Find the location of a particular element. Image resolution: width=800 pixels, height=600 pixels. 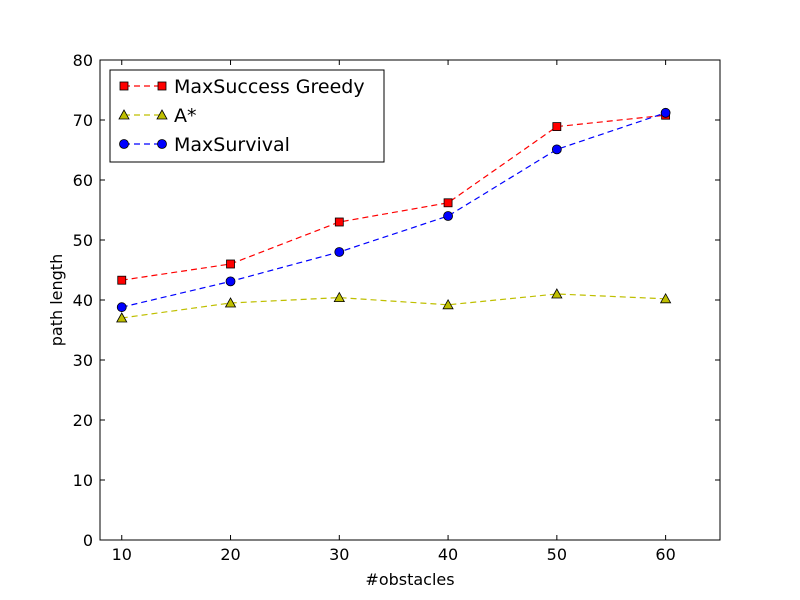

y-tick-label: 60 is located at coordinates (83, 180).